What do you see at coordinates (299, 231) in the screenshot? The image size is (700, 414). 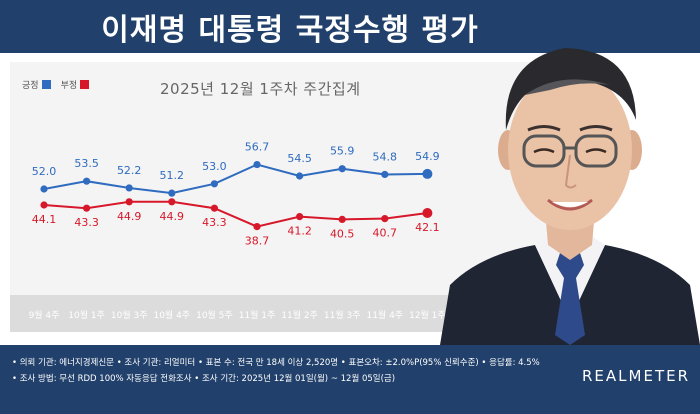 I see `data-label-negative: 41.2` at bounding box center [299, 231].